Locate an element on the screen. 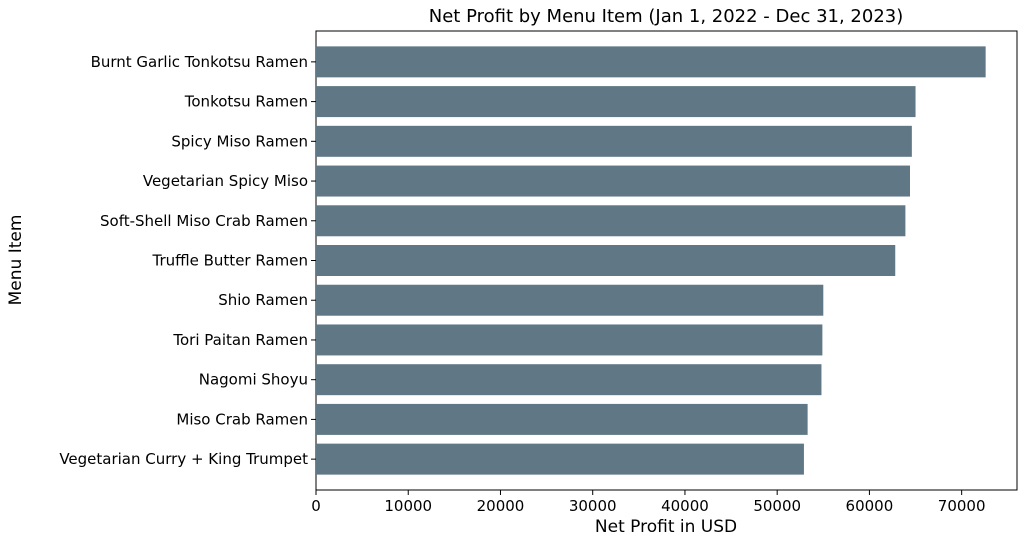 This screenshot has height=544, width=1024. x-axis-ticks: 0 10000 20000 30000 40000 50000 60000 70000 is located at coordinates (648, 502).